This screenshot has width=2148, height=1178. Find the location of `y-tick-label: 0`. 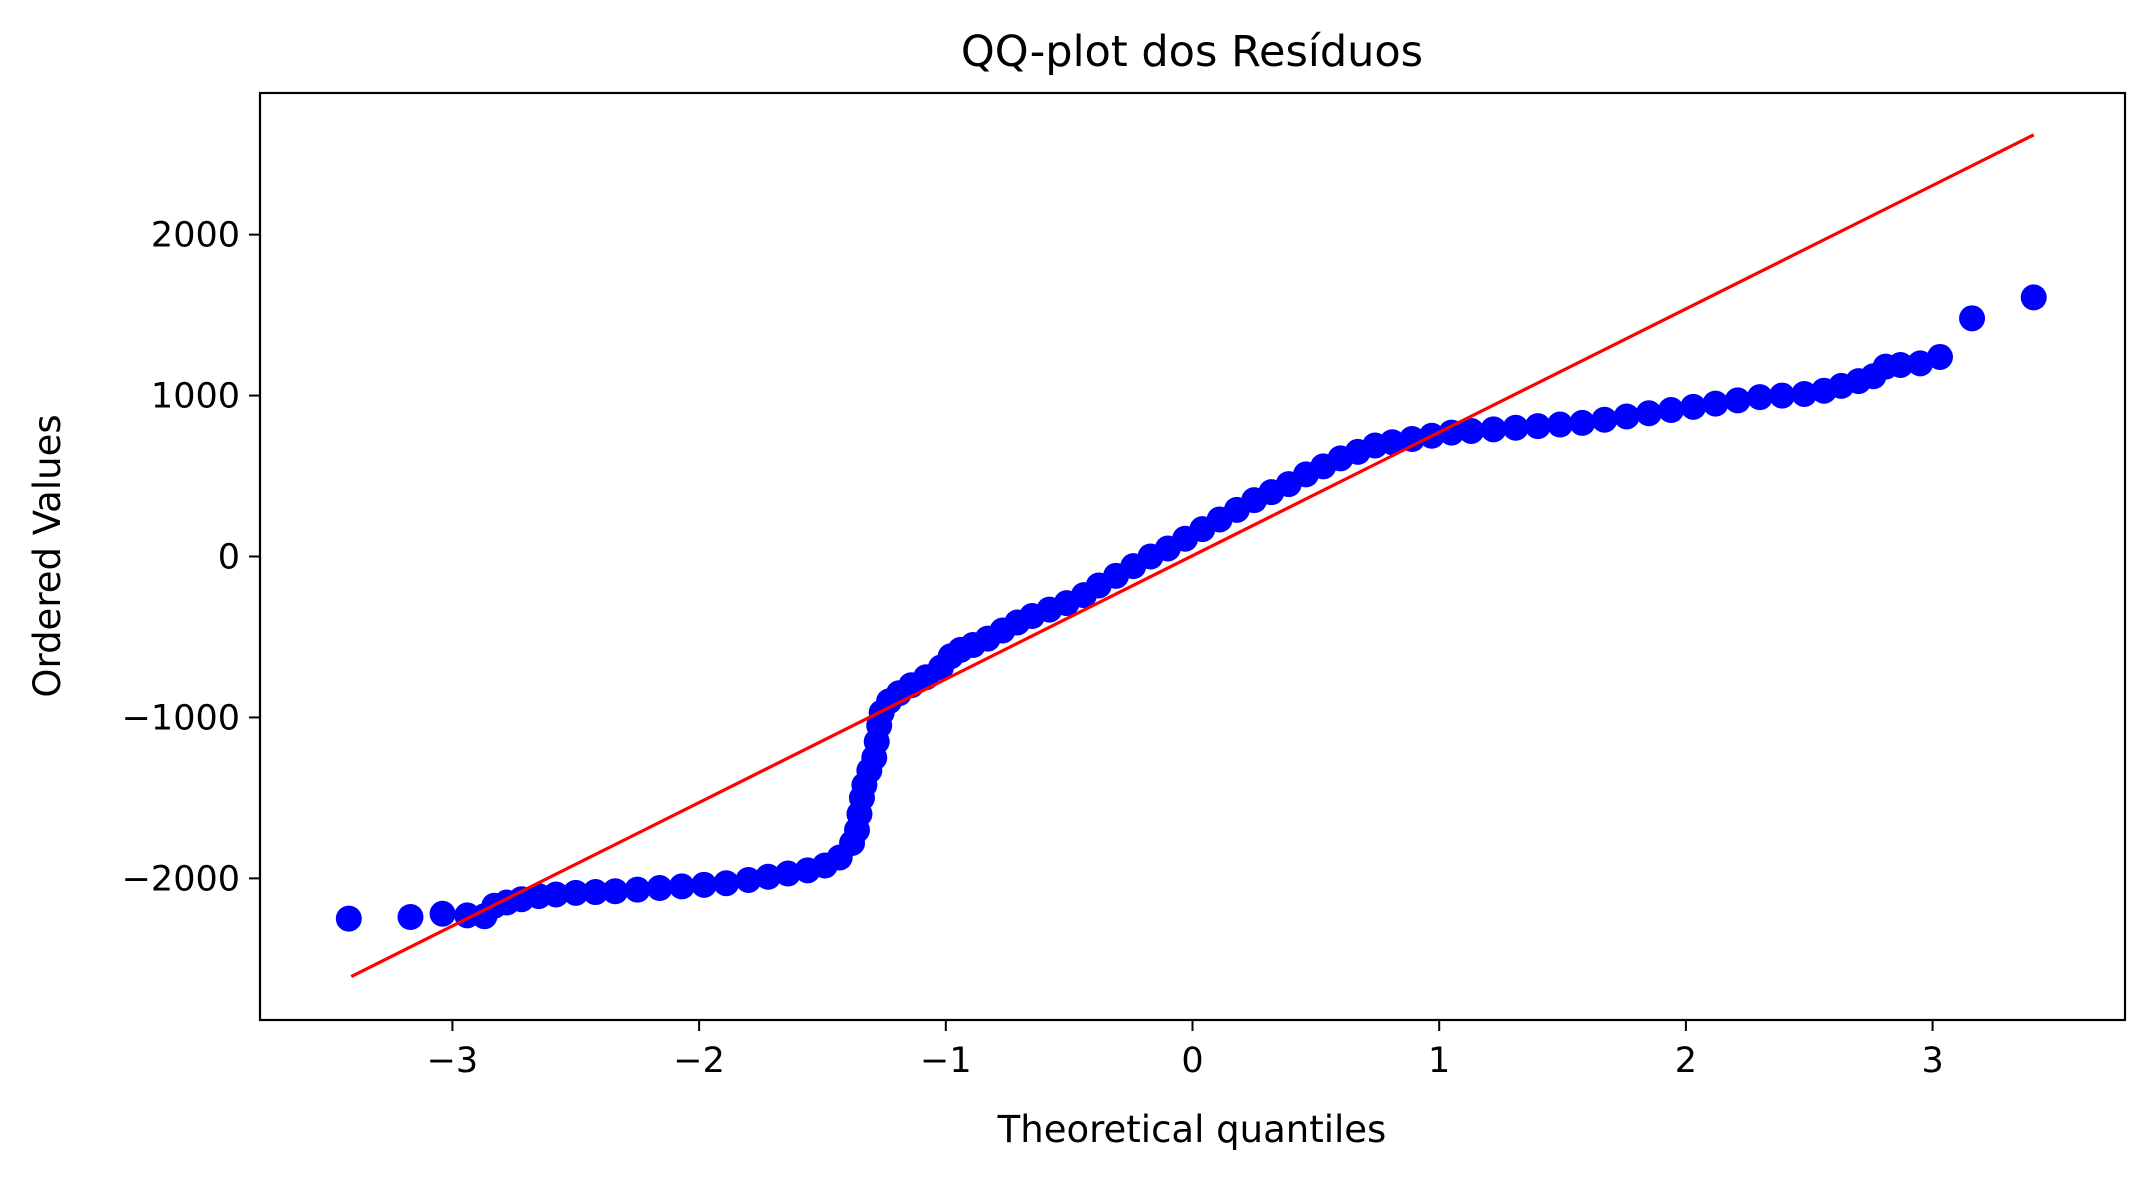

y-tick-label: 0 is located at coordinates (229, 558).